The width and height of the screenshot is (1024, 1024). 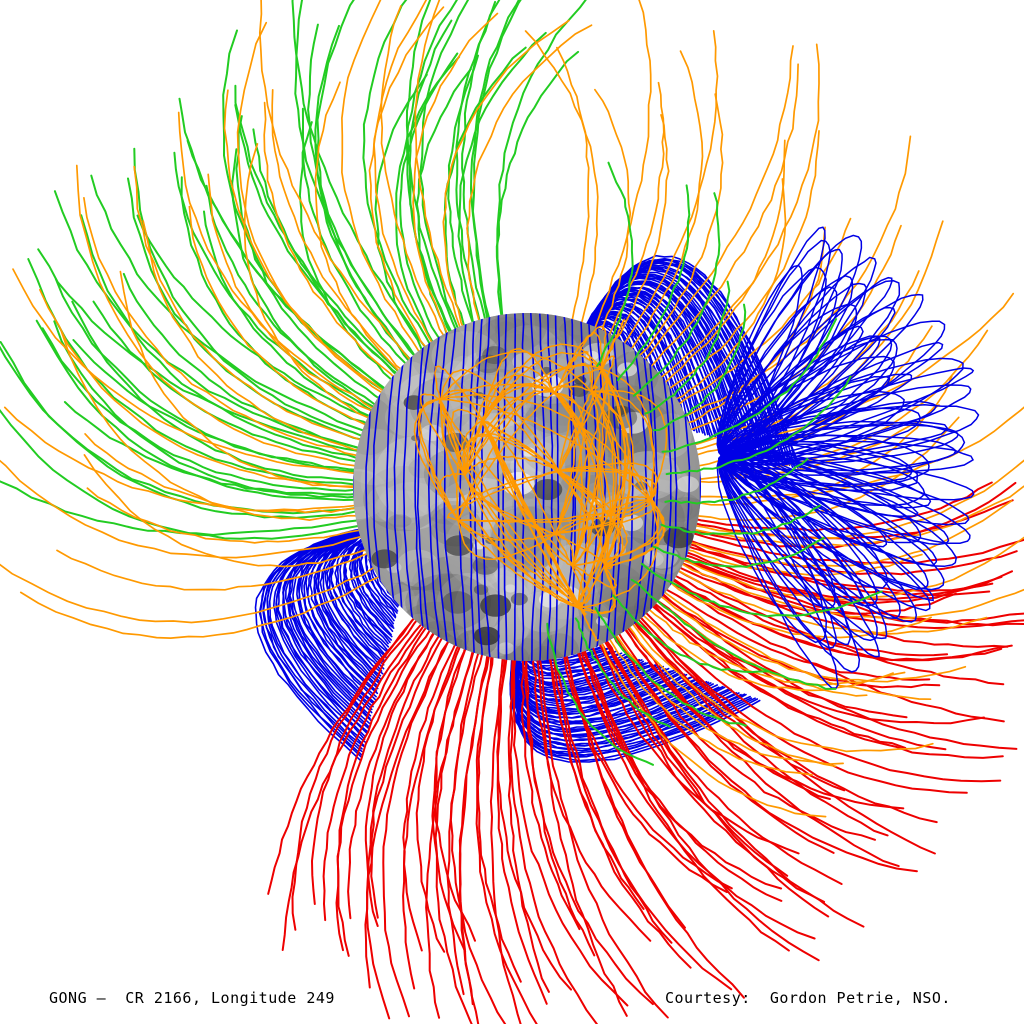 What do you see at coordinates (808, 998) in the screenshot?
I see `caption-right: Courtesy: Gordon Petrie, NSO.` at bounding box center [808, 998].